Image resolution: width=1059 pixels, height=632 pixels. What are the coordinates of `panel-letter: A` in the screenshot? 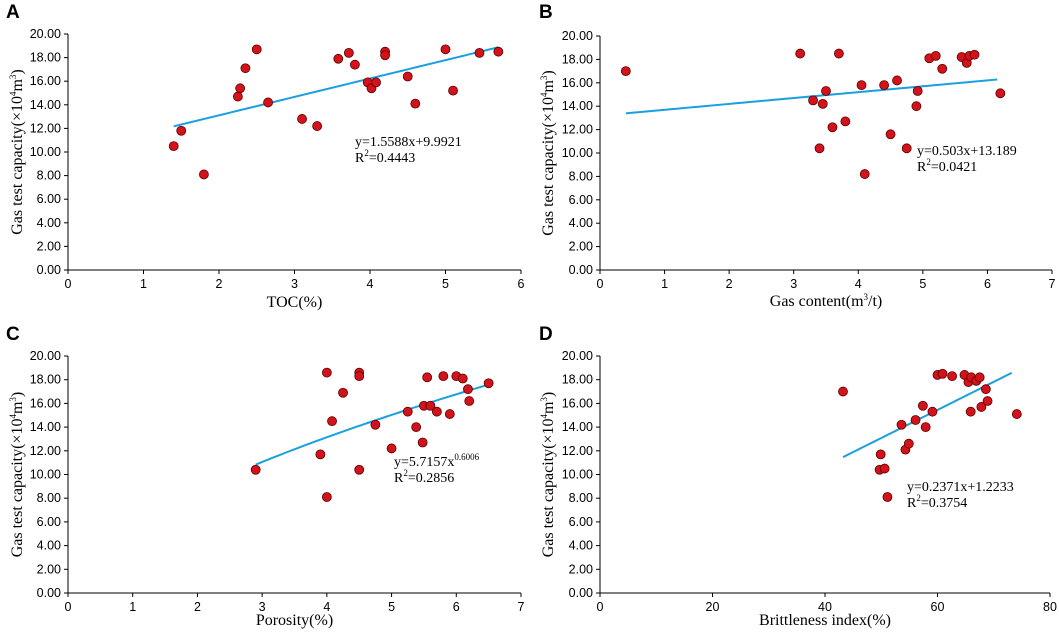 It's located at (13, 12).